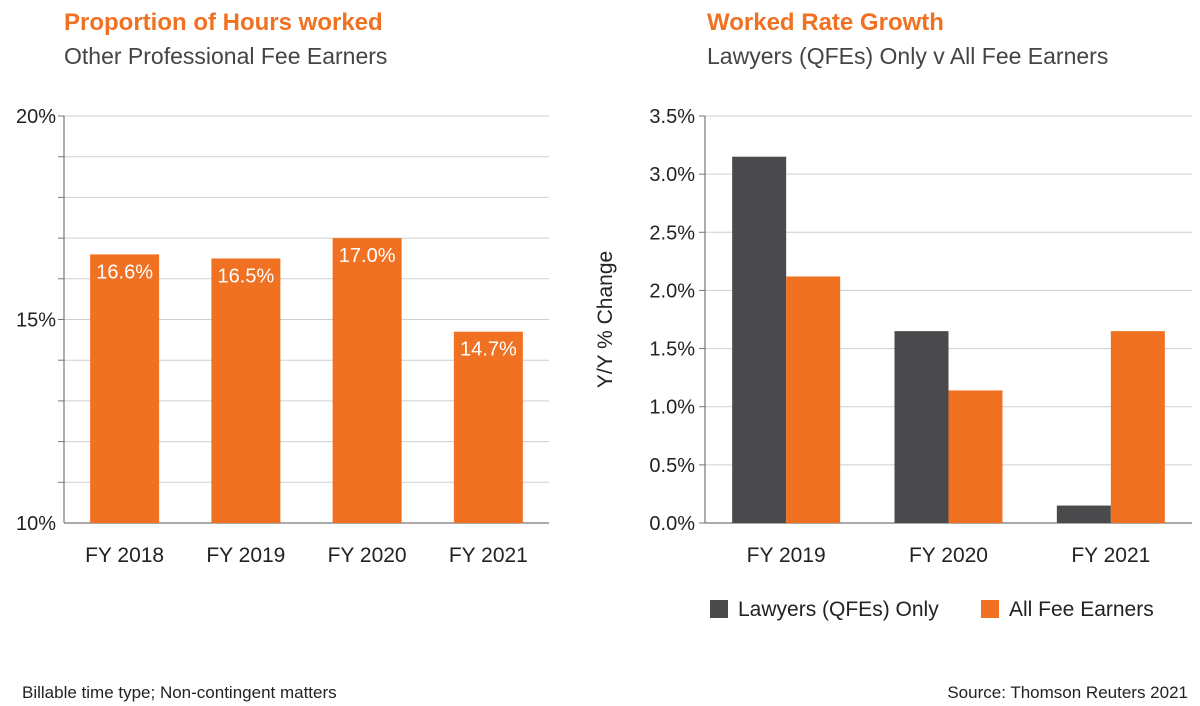 This screenshot has width=1200, height=706. Describe the element at coordinates (223, 22) in the screenshot. I see `chart1-title: Proportion of Hours worked` at that location.